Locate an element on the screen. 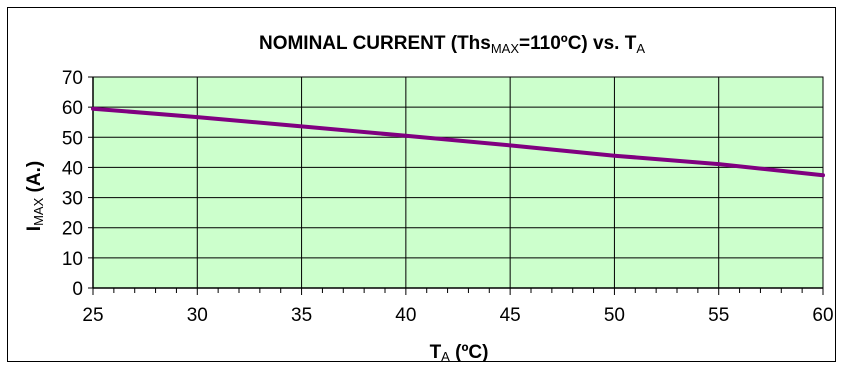  y-axis-title: IMAX (A.) is located at coordinates (35, 196).